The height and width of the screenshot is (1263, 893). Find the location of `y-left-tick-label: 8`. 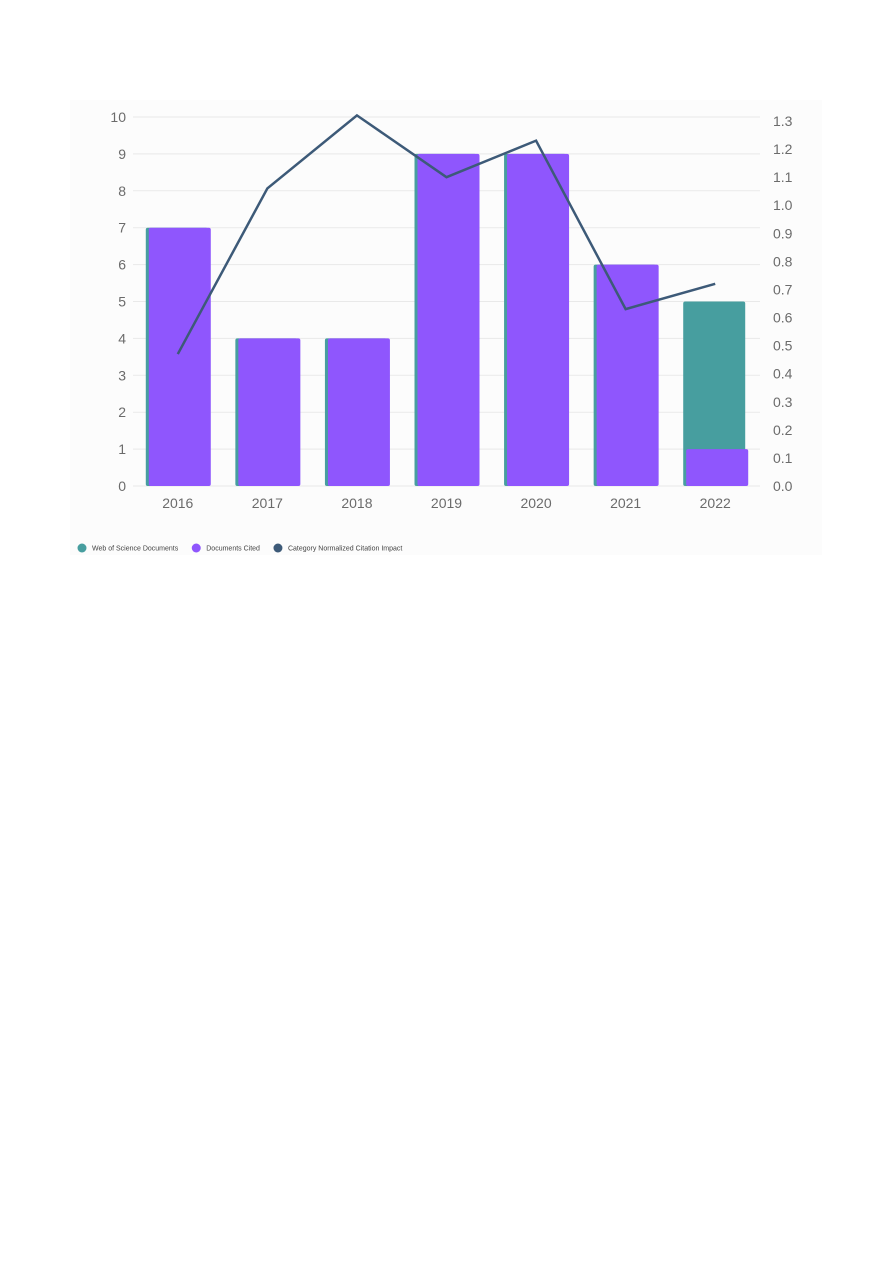

y-left-tick-label: 8 is located at coordinates (122, 191).